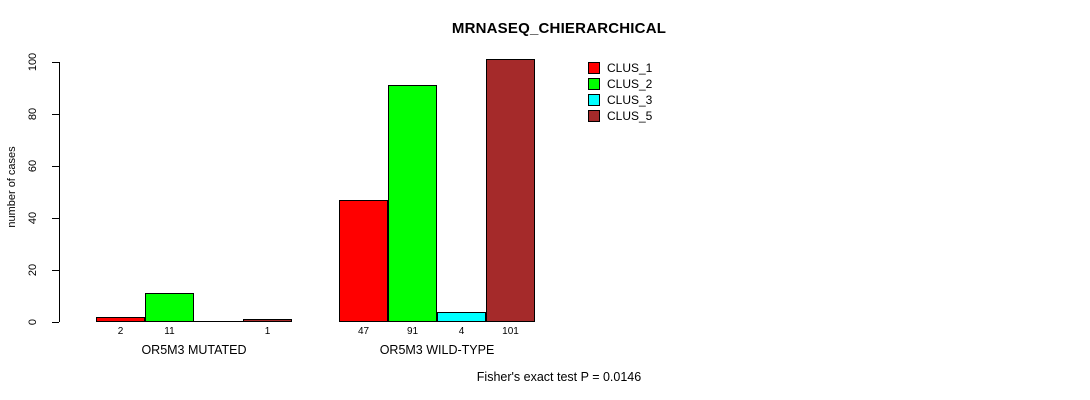  What do you see at coordinates (169, 331) in the screenshot?
I see `bar-value-label: 11` at bounding box center [169, 331].